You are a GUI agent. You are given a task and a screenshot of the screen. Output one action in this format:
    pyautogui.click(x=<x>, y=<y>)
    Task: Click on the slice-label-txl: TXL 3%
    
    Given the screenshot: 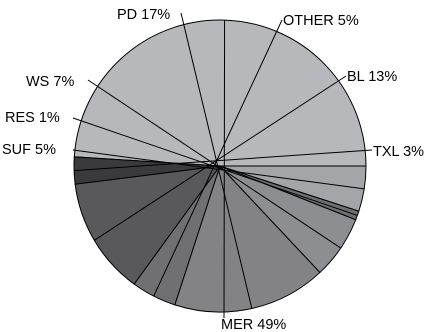 What is the action you would take?
    pyautogui.click(x=398, y=152)
    